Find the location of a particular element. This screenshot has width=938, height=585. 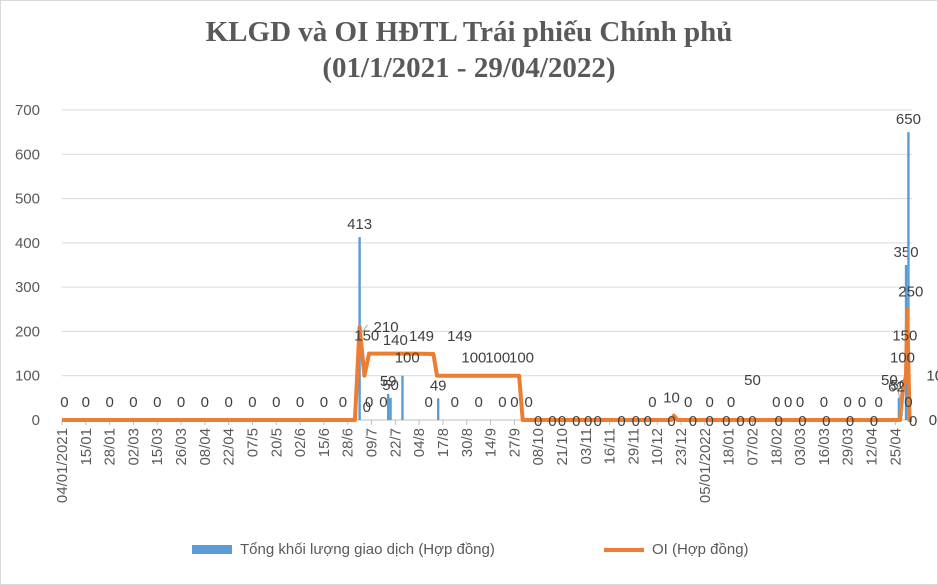

x-tick-label: 08/10 is located at coordinates (538, 447).